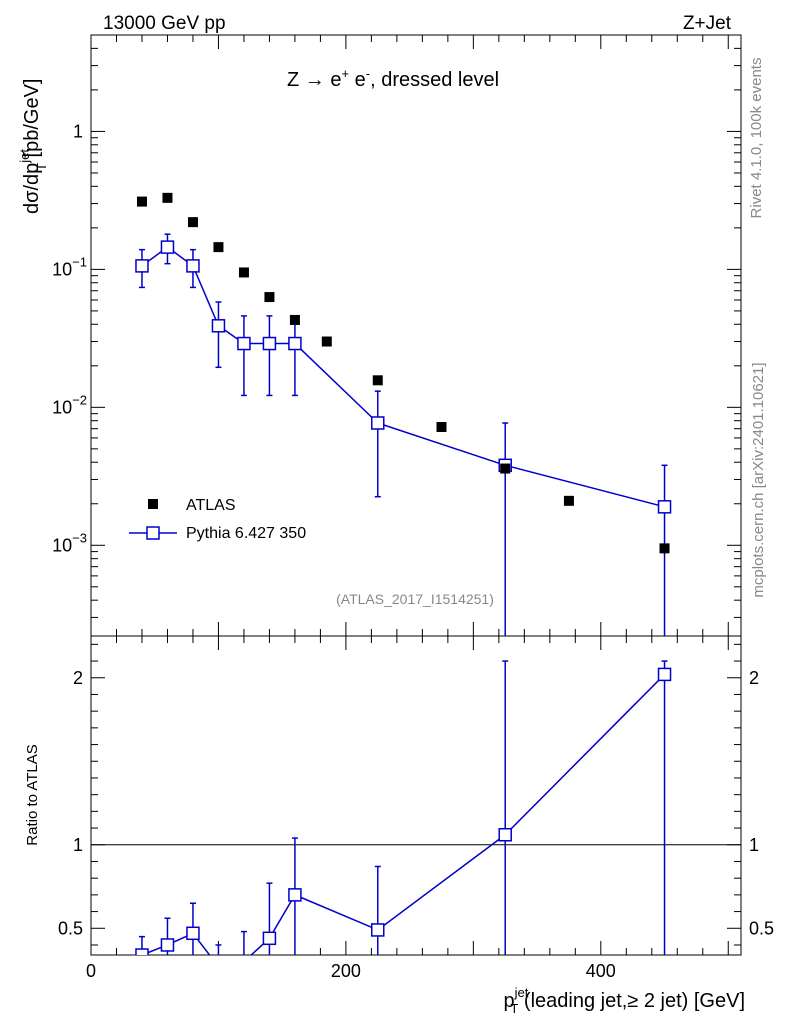  Describe the element at coordinates (78, 845) in the screenshot. I see `ratio-y-tick-label: 1` at that location.